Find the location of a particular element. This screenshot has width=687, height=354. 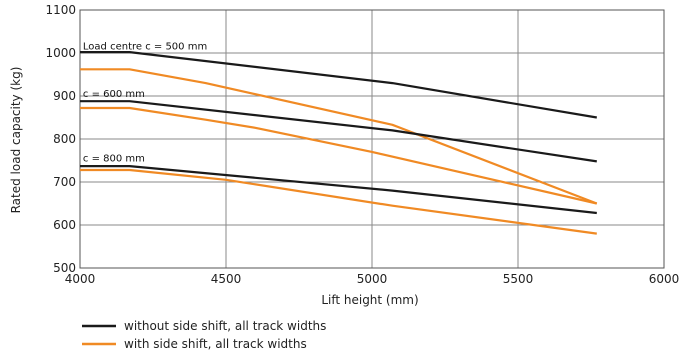

y-tick-label: 500 is located at coordinates (64, 268).